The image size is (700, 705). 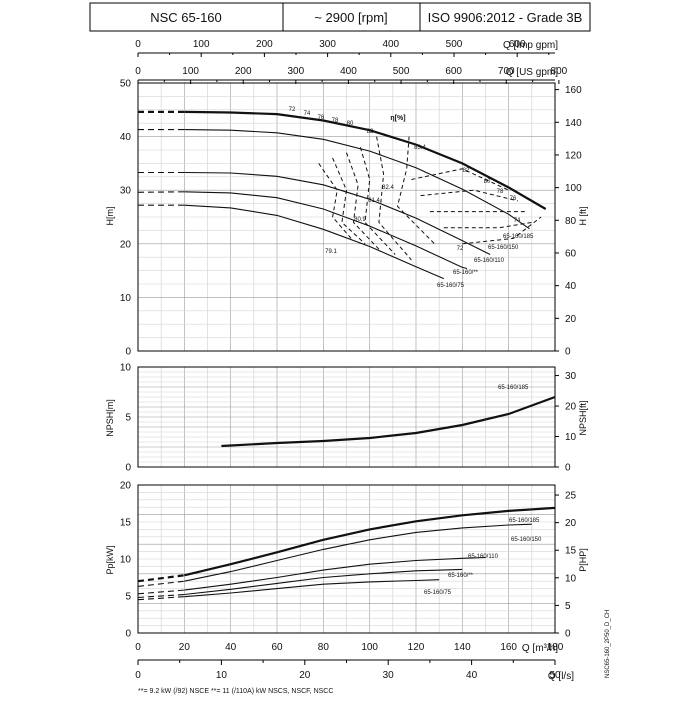 I want to click on series-label-p-185: 65-160/185, so click(x=524, y=521).